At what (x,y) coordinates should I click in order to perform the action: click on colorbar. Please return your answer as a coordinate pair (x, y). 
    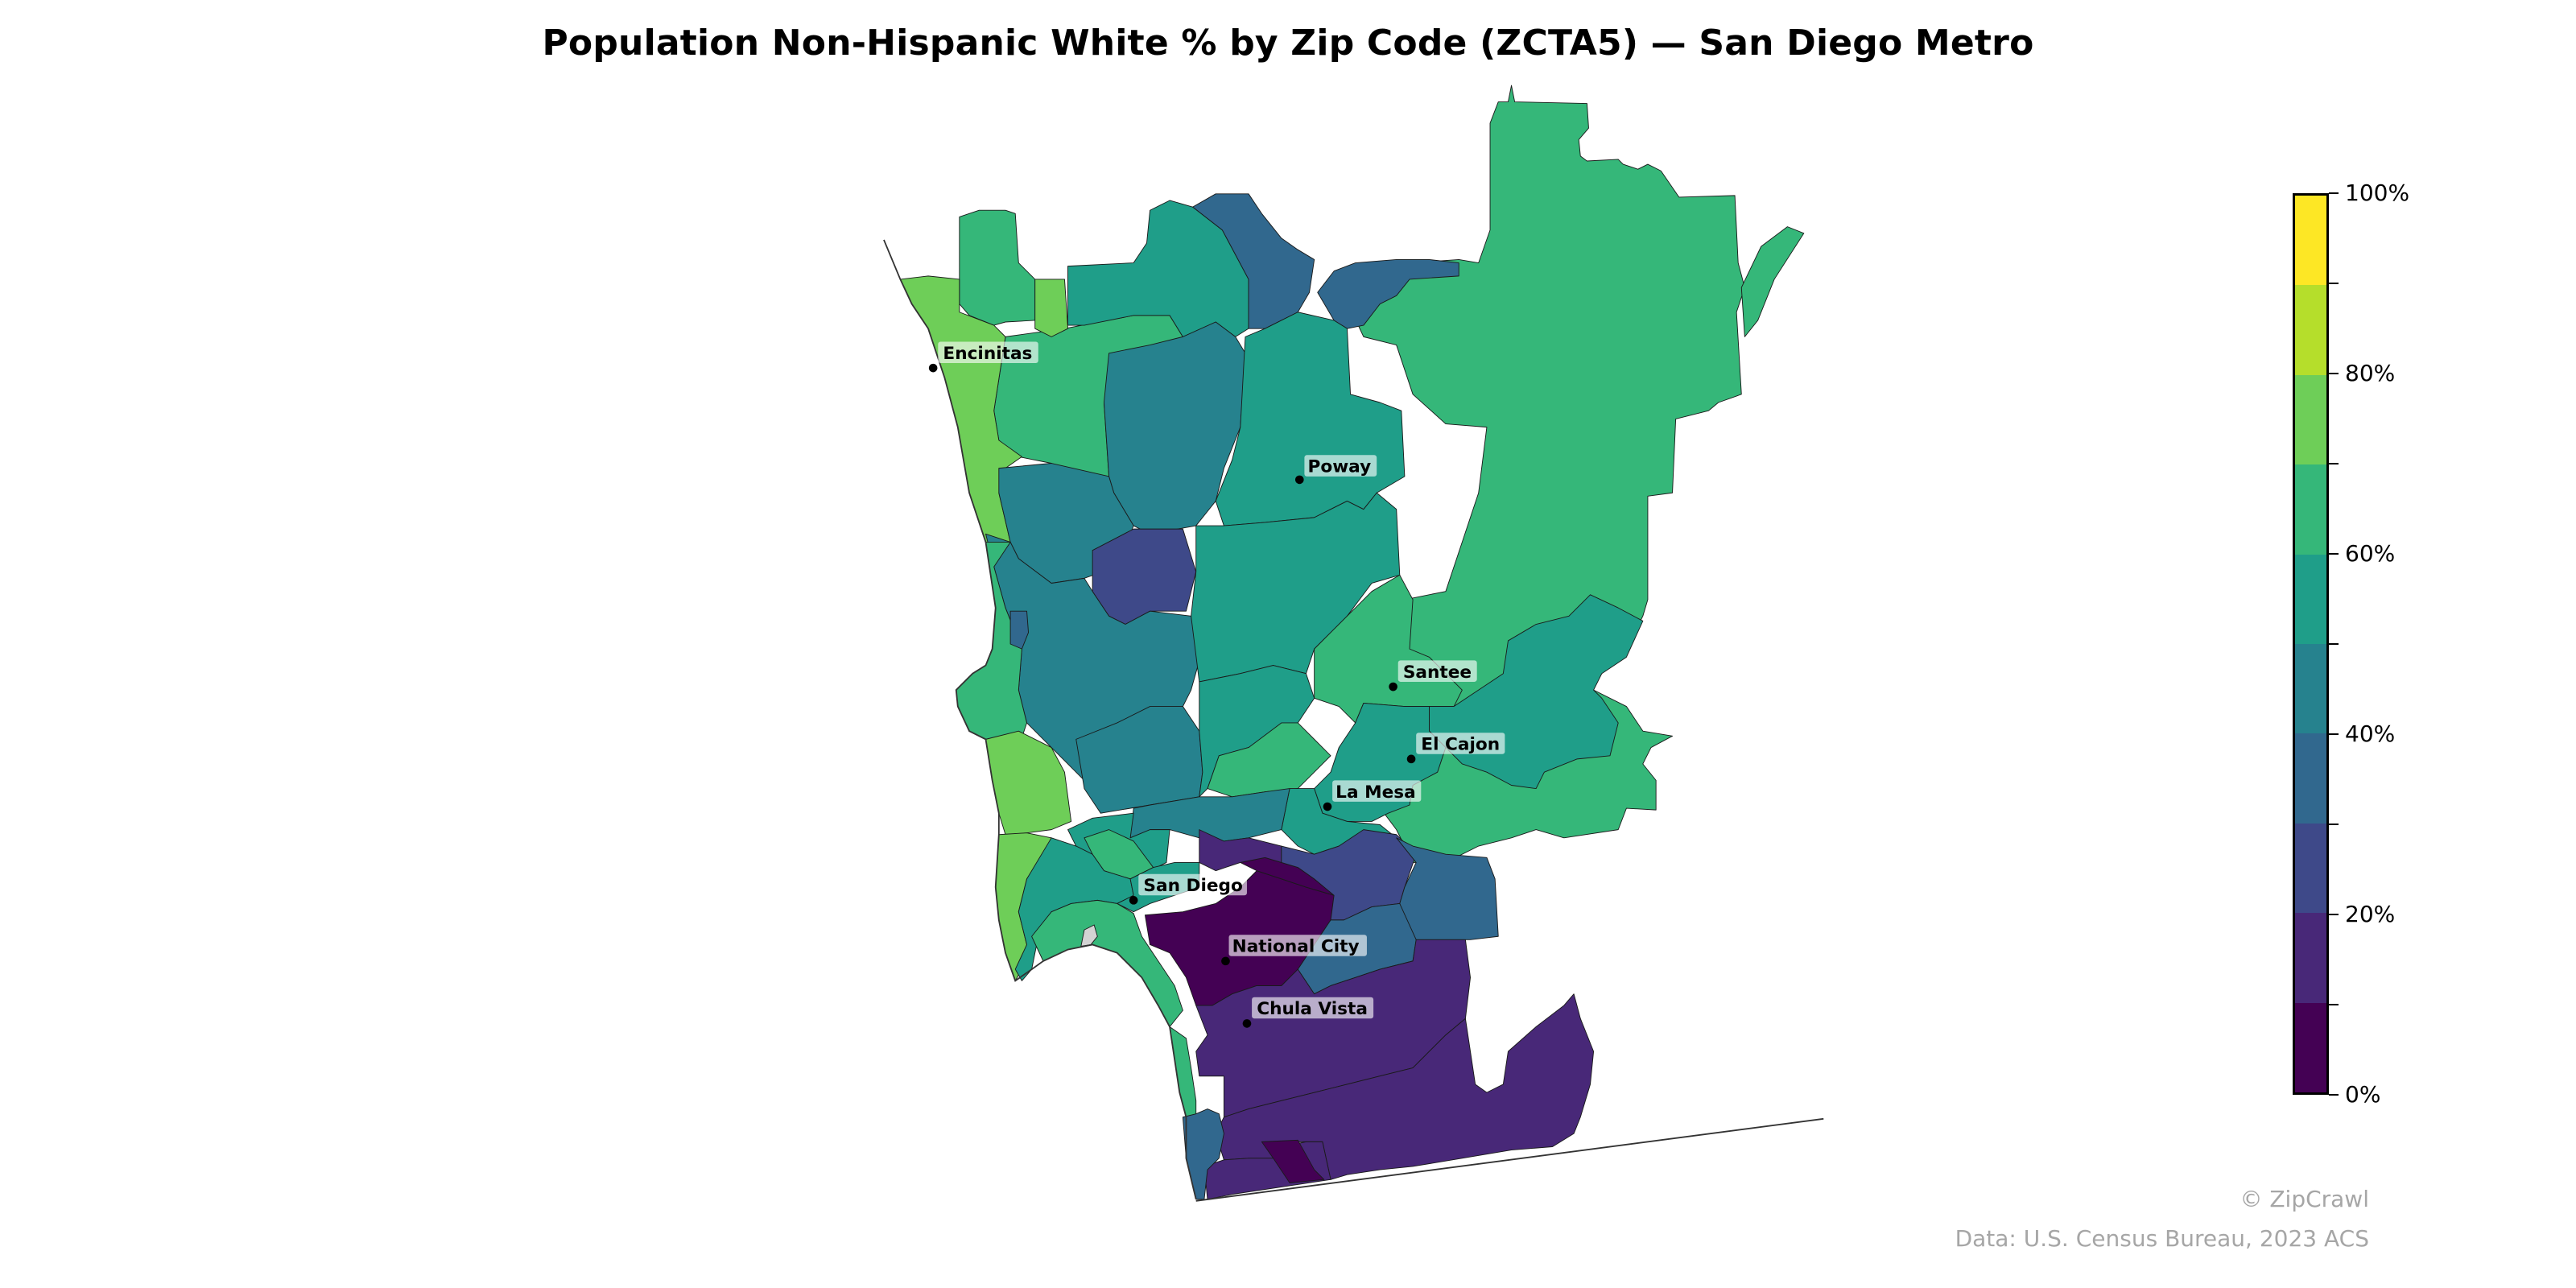
    Looking at the image, I should click on (2311, 644).